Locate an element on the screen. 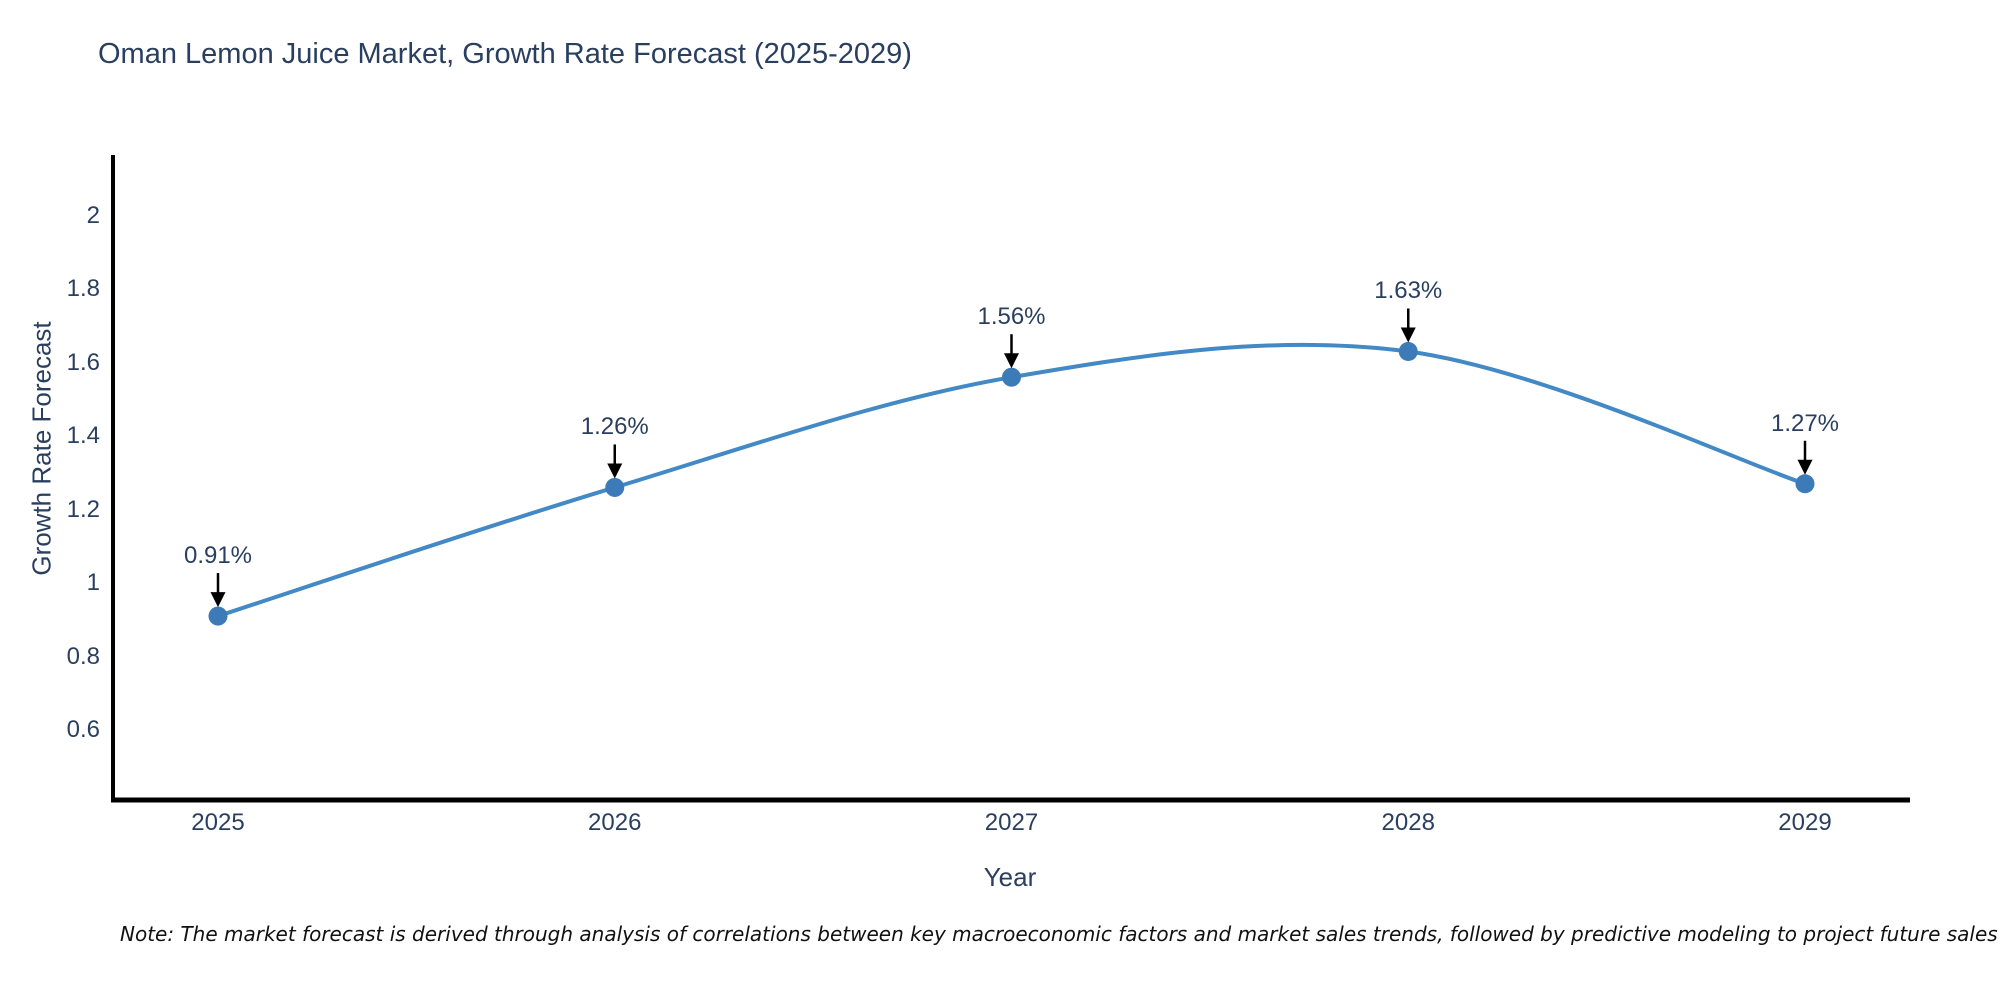  x-axis-title: Year is located at coordinates (1010, 877).